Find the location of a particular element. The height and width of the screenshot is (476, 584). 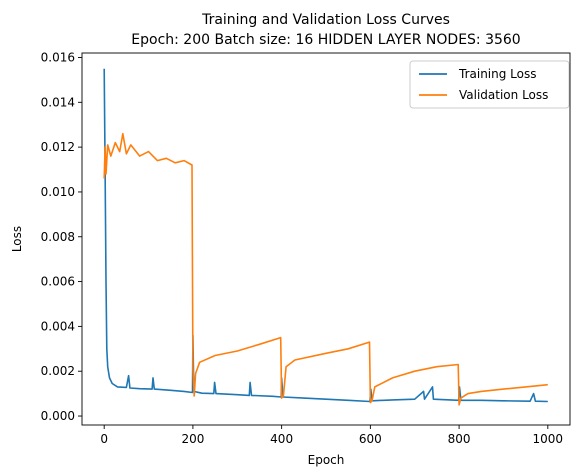

y-tick-label: 0.016 is located at coordinates (58, 57).